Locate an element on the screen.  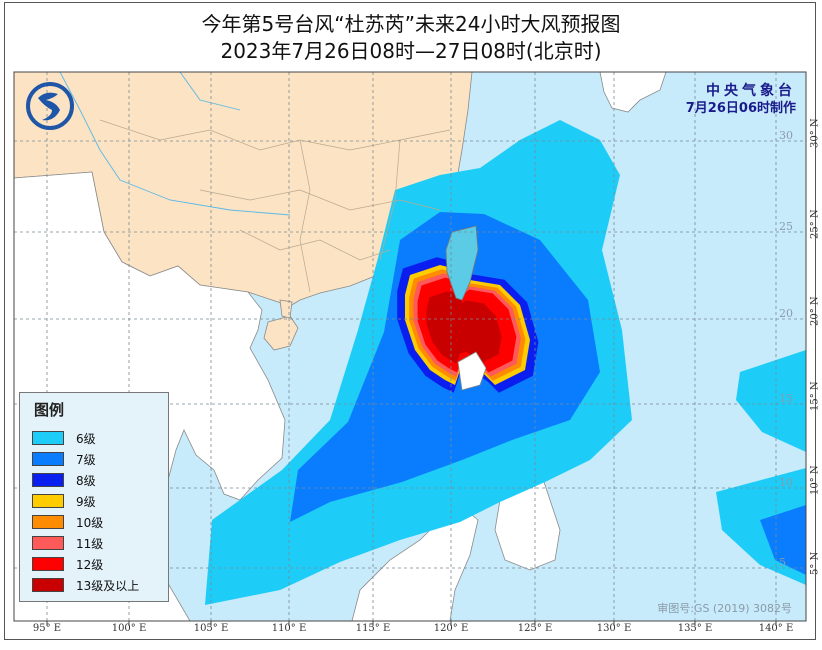
lon-label: 130° E is located at coordinates (614, 628).